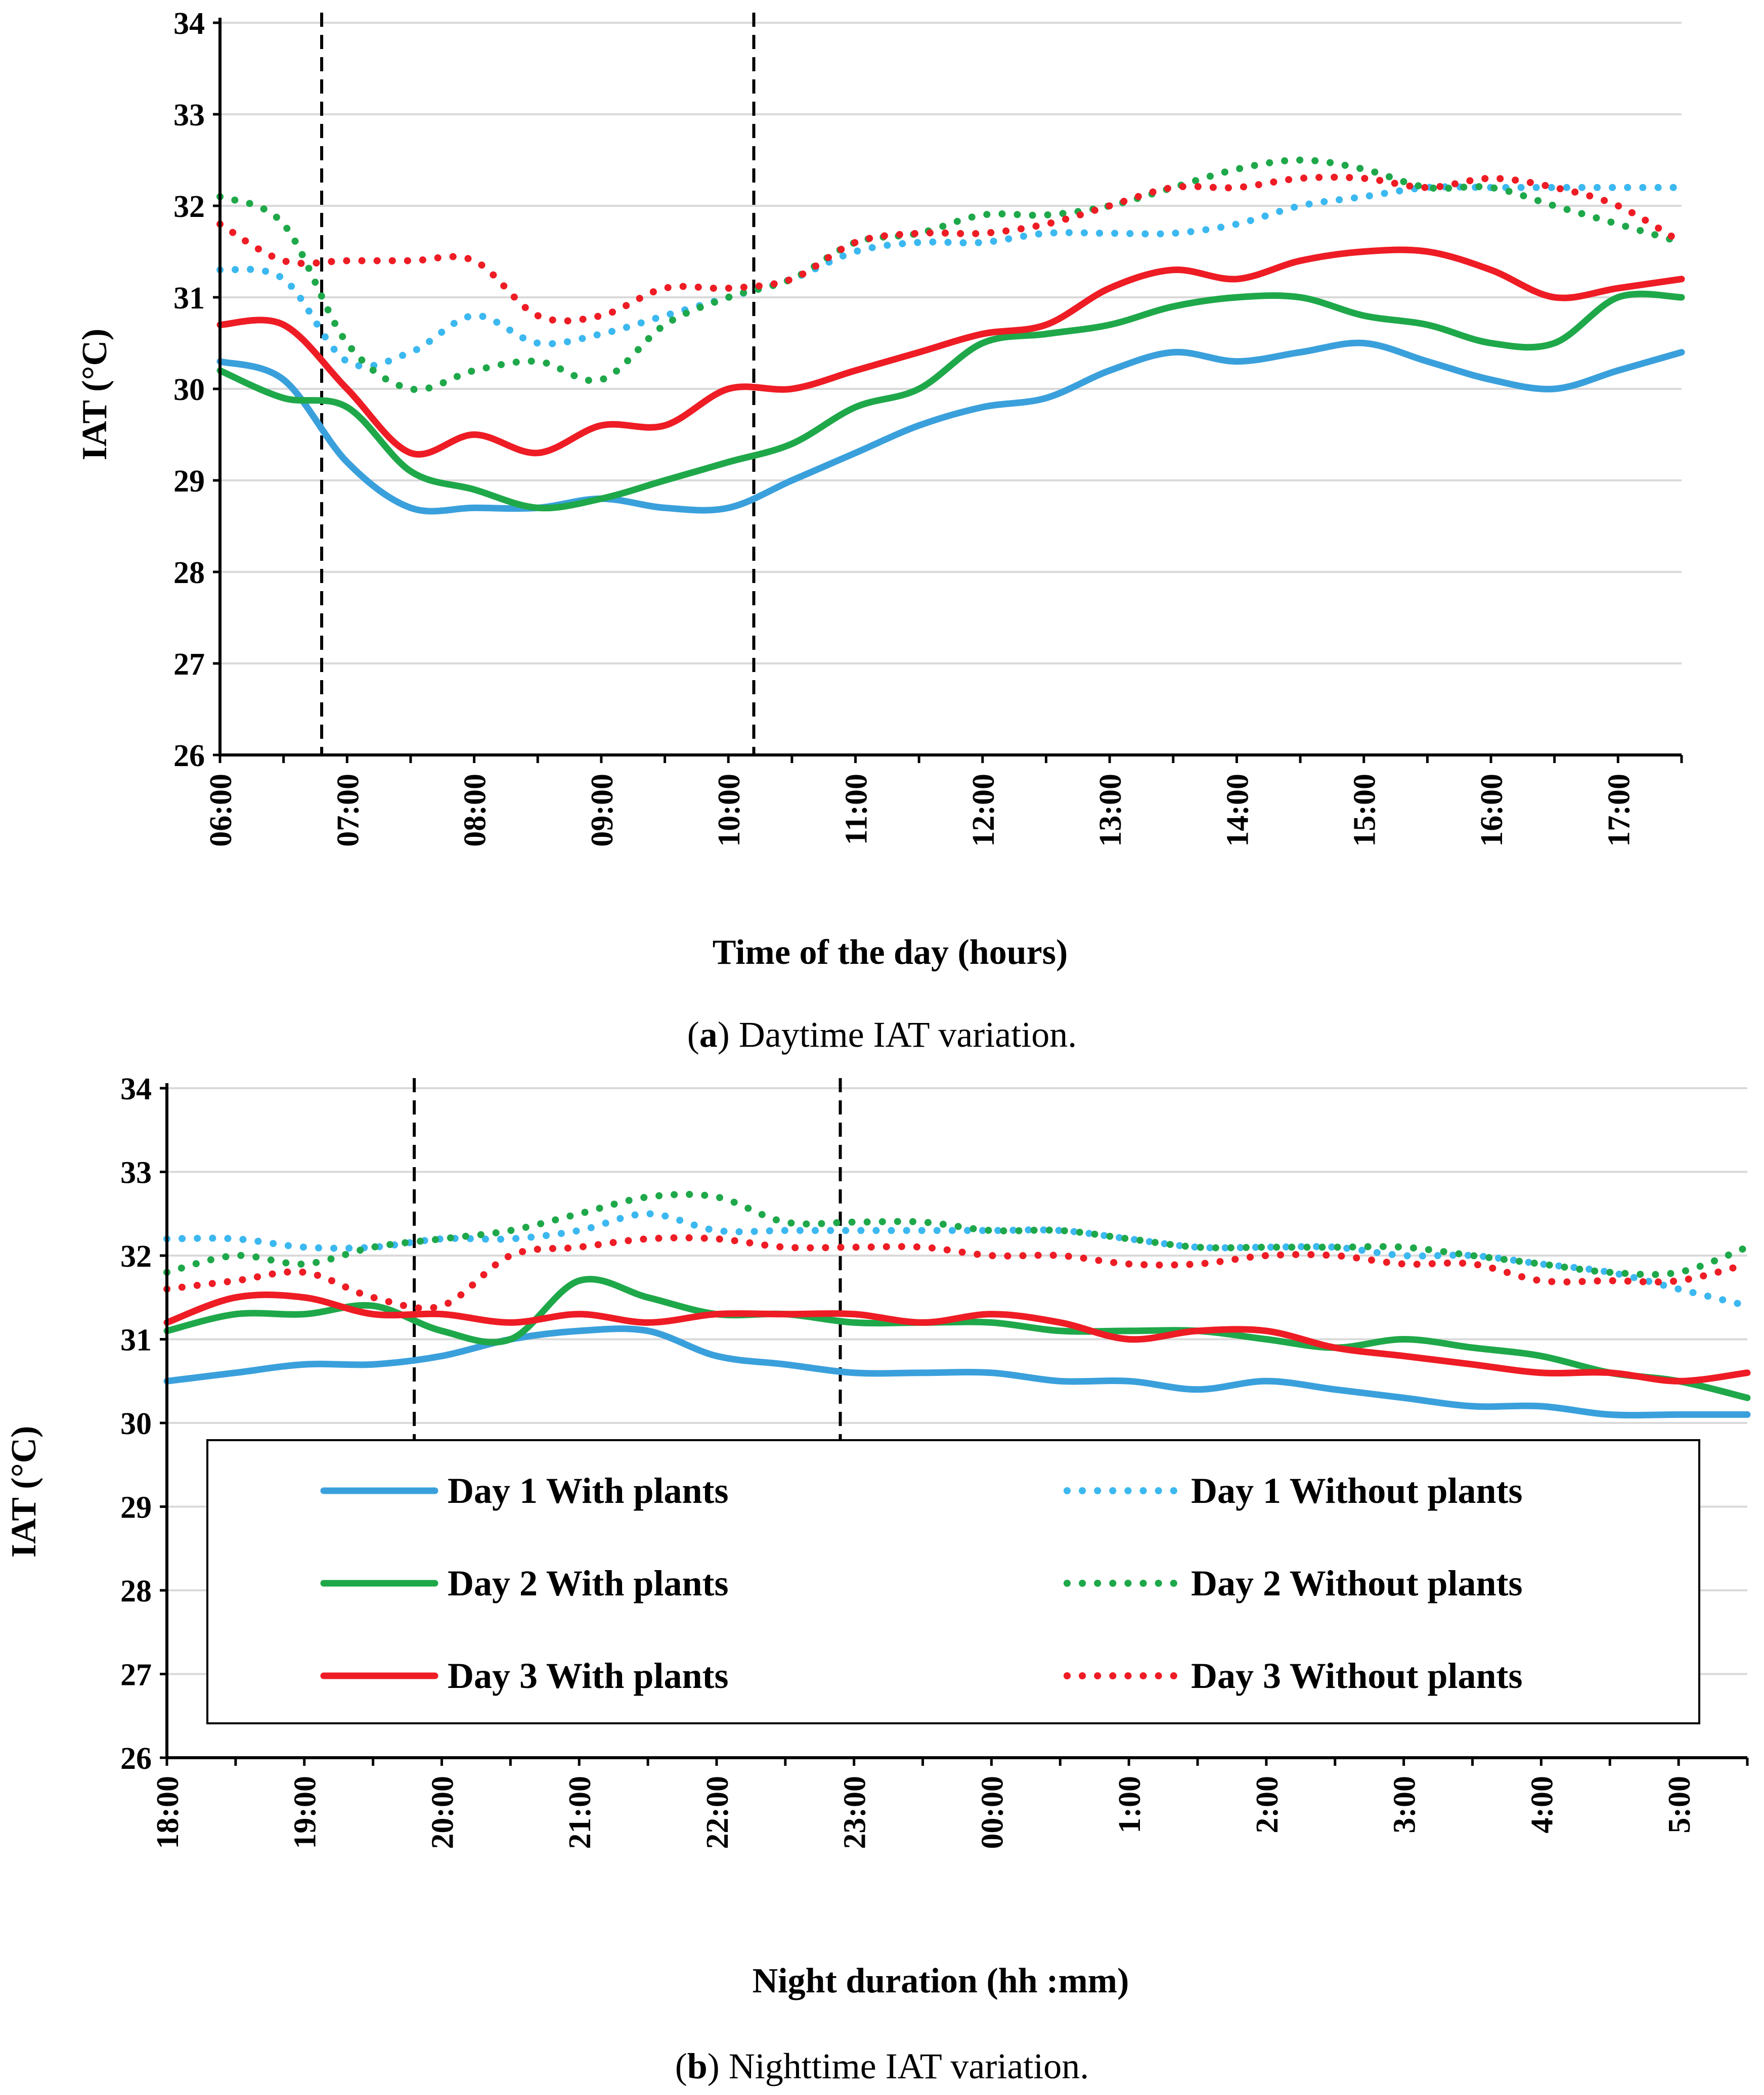  What do you see at coordinates (855, 1812) in the screenshot?
I see `nighttime-x-tick-label: 23:00` at bounding box center [855, 1812].